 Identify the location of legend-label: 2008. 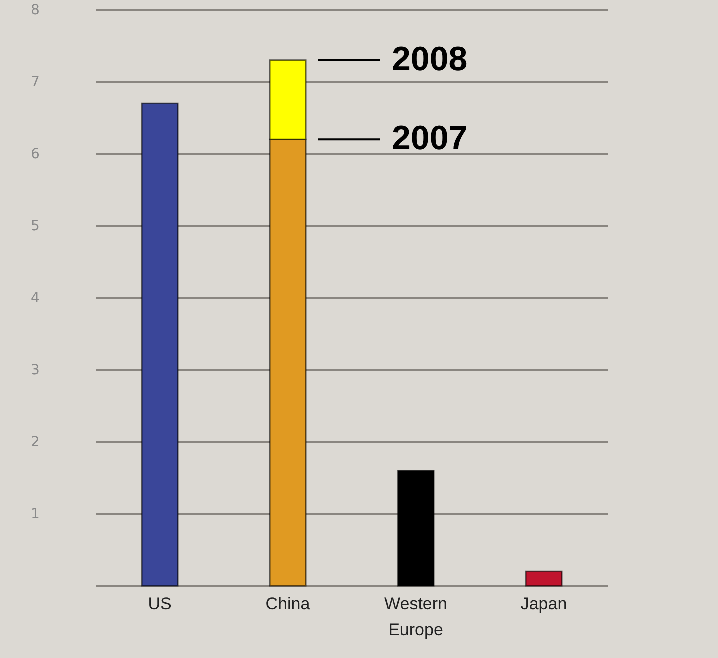
(430, 59).